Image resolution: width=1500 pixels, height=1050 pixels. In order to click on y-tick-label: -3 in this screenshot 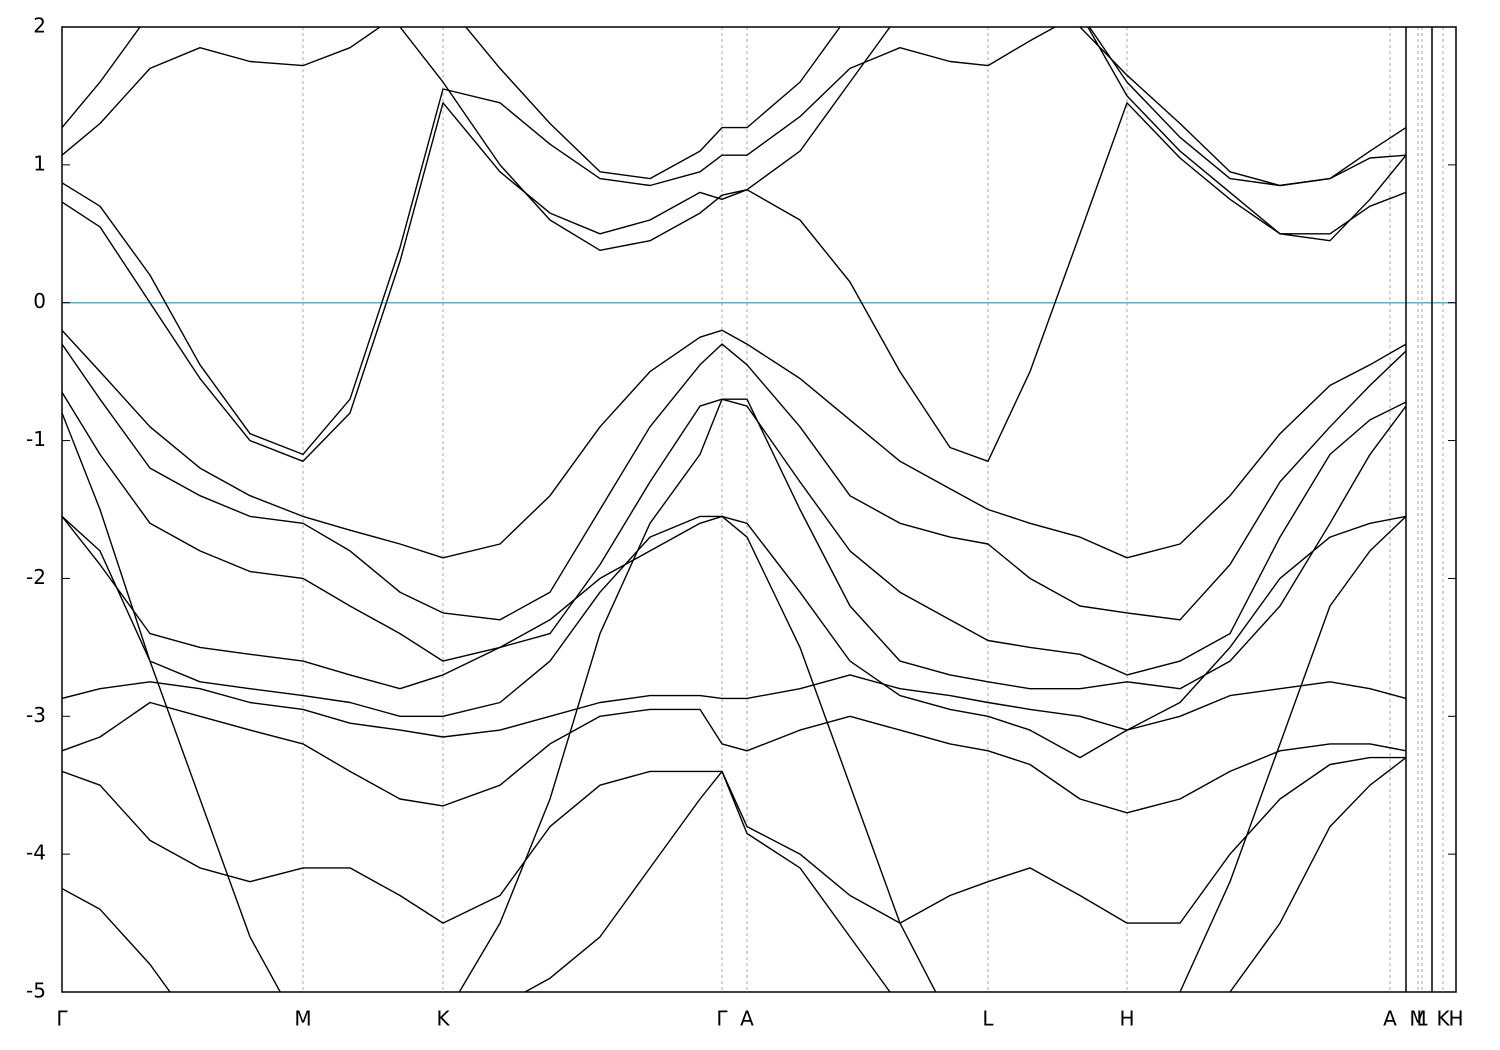, I will do `click(36, 715)`.